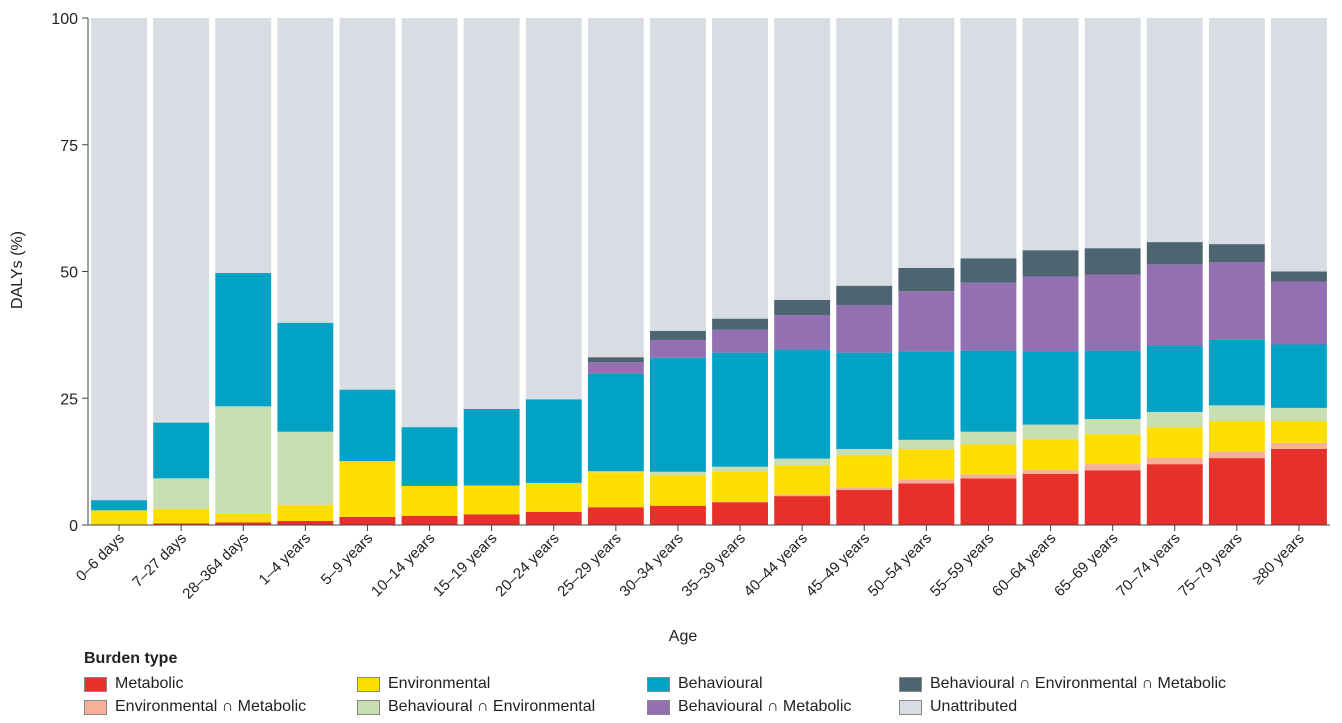  Describe the element at coordinates (69, 273) in the screenshot. I see `y-tick-label: 50` at that location.